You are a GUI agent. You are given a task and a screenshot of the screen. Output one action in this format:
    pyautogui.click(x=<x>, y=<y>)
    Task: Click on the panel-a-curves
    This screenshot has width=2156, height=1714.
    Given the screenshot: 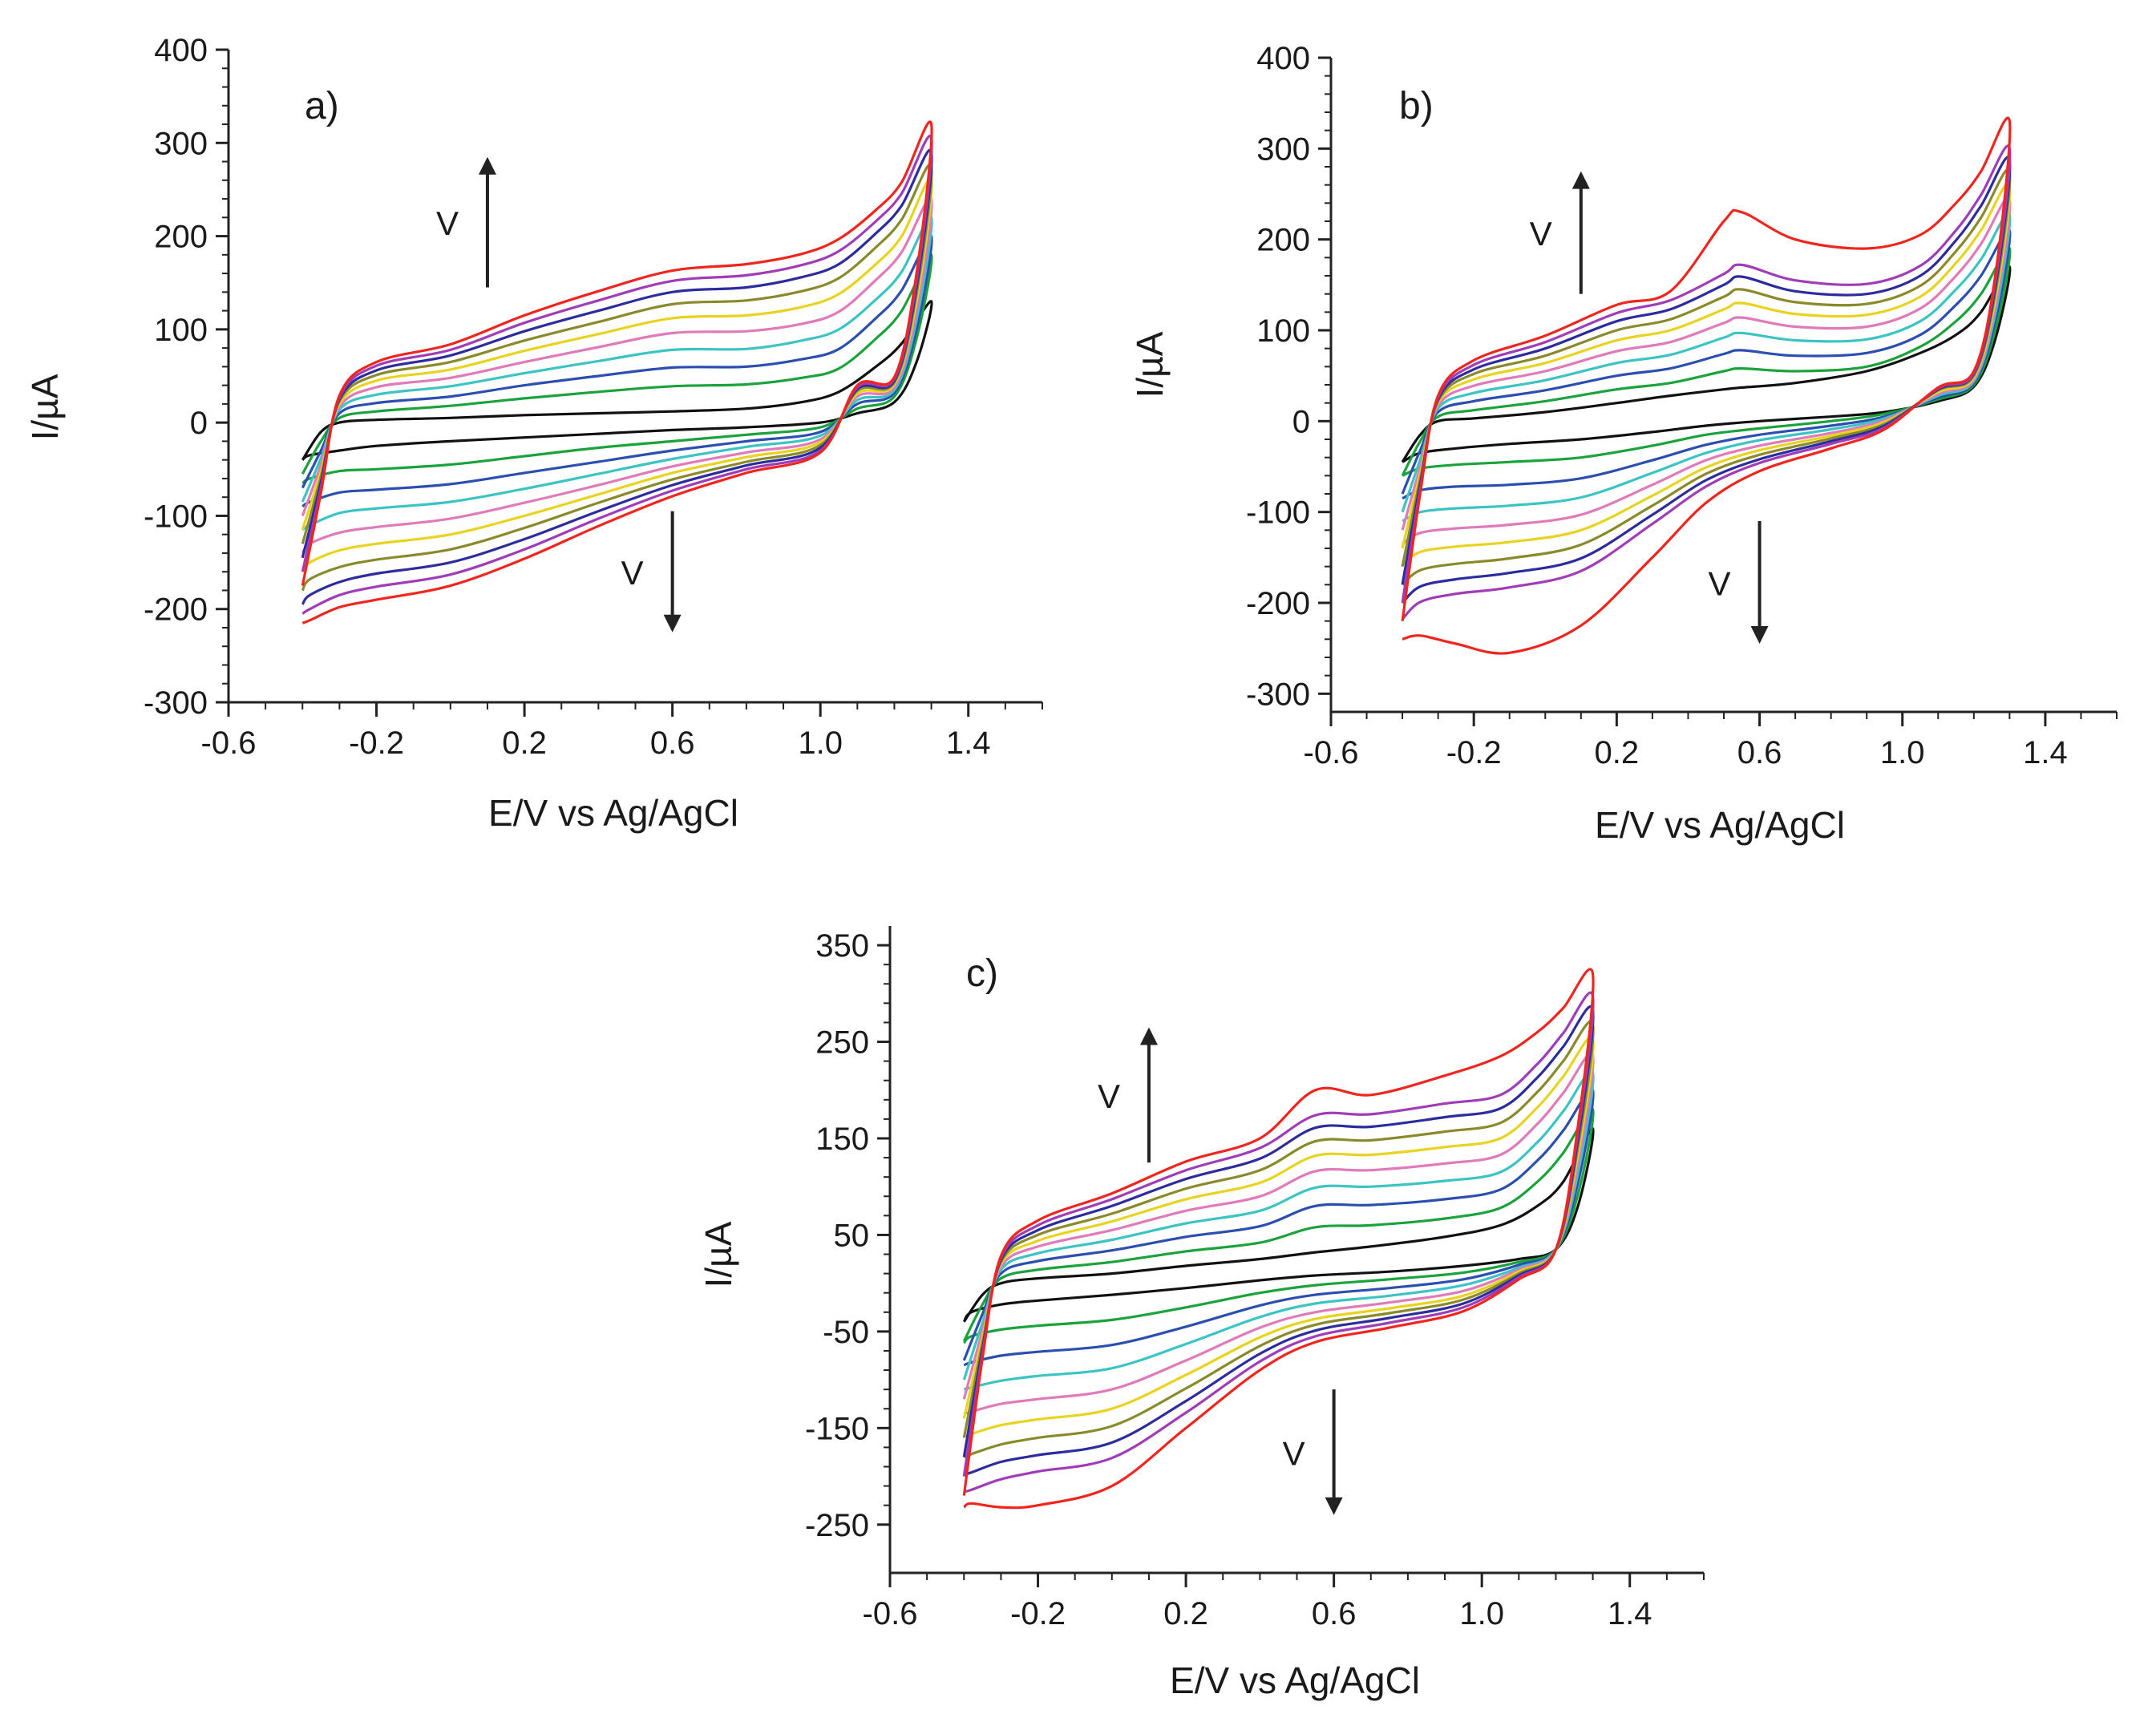 What is the action you would take?
    pyautogui.click(x=617, y=372)
    